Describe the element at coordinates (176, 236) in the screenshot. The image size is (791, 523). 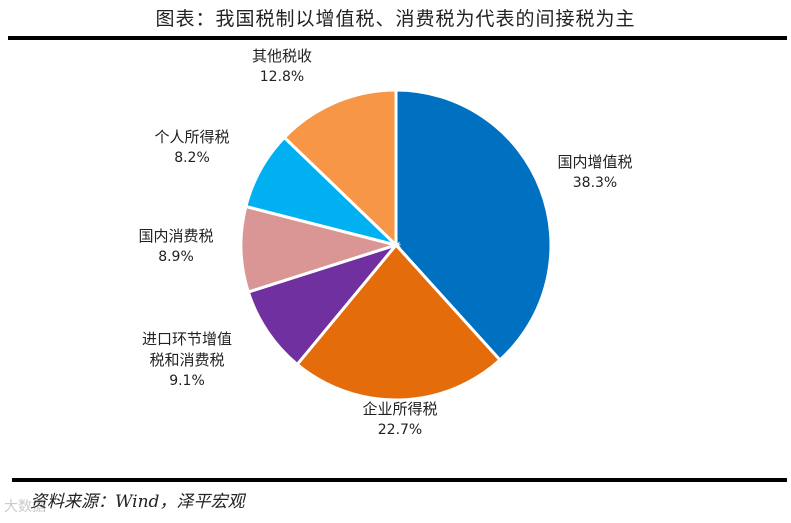
I see `label-name: 国内消费税` at that location.